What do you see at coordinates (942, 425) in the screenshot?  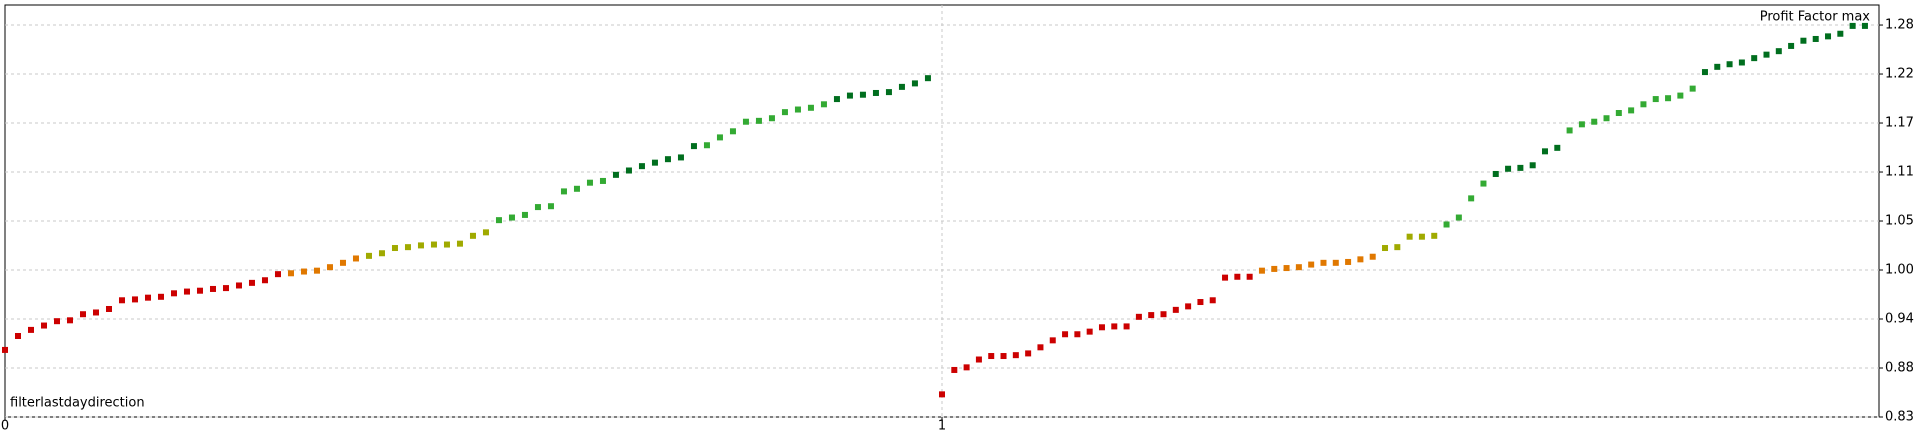 I see `x-tick-label: 1` at bounding box center [942, 425].